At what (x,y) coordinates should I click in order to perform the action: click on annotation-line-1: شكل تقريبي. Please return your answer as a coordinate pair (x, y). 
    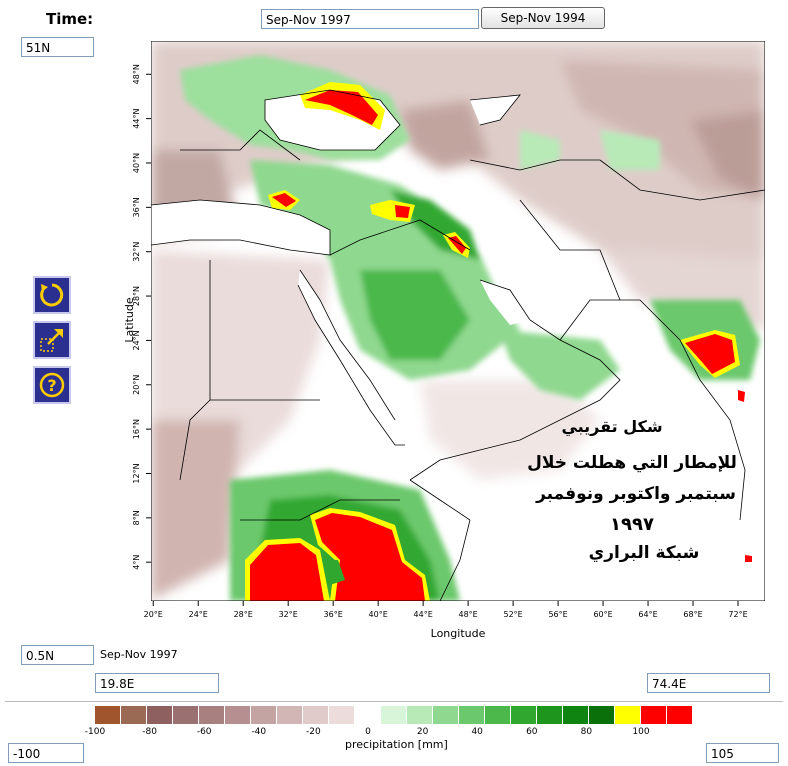
    Looking at the image, I should click on (611, 427).